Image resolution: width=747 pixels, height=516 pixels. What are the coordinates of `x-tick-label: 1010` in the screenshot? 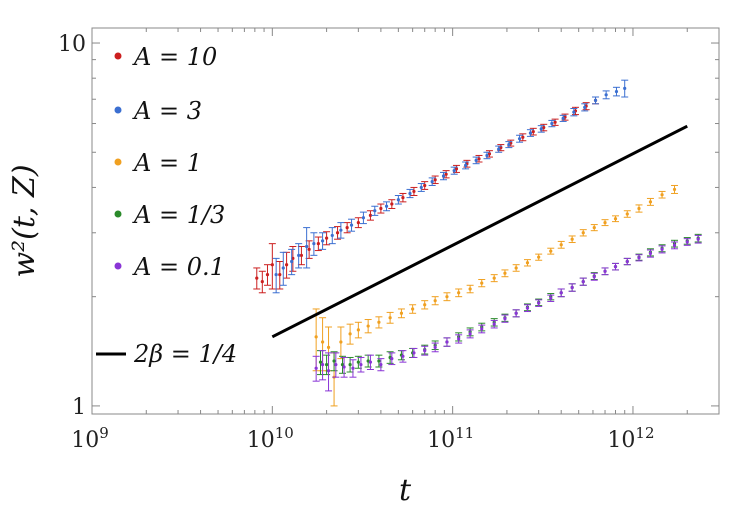 It's located at (270, 438).